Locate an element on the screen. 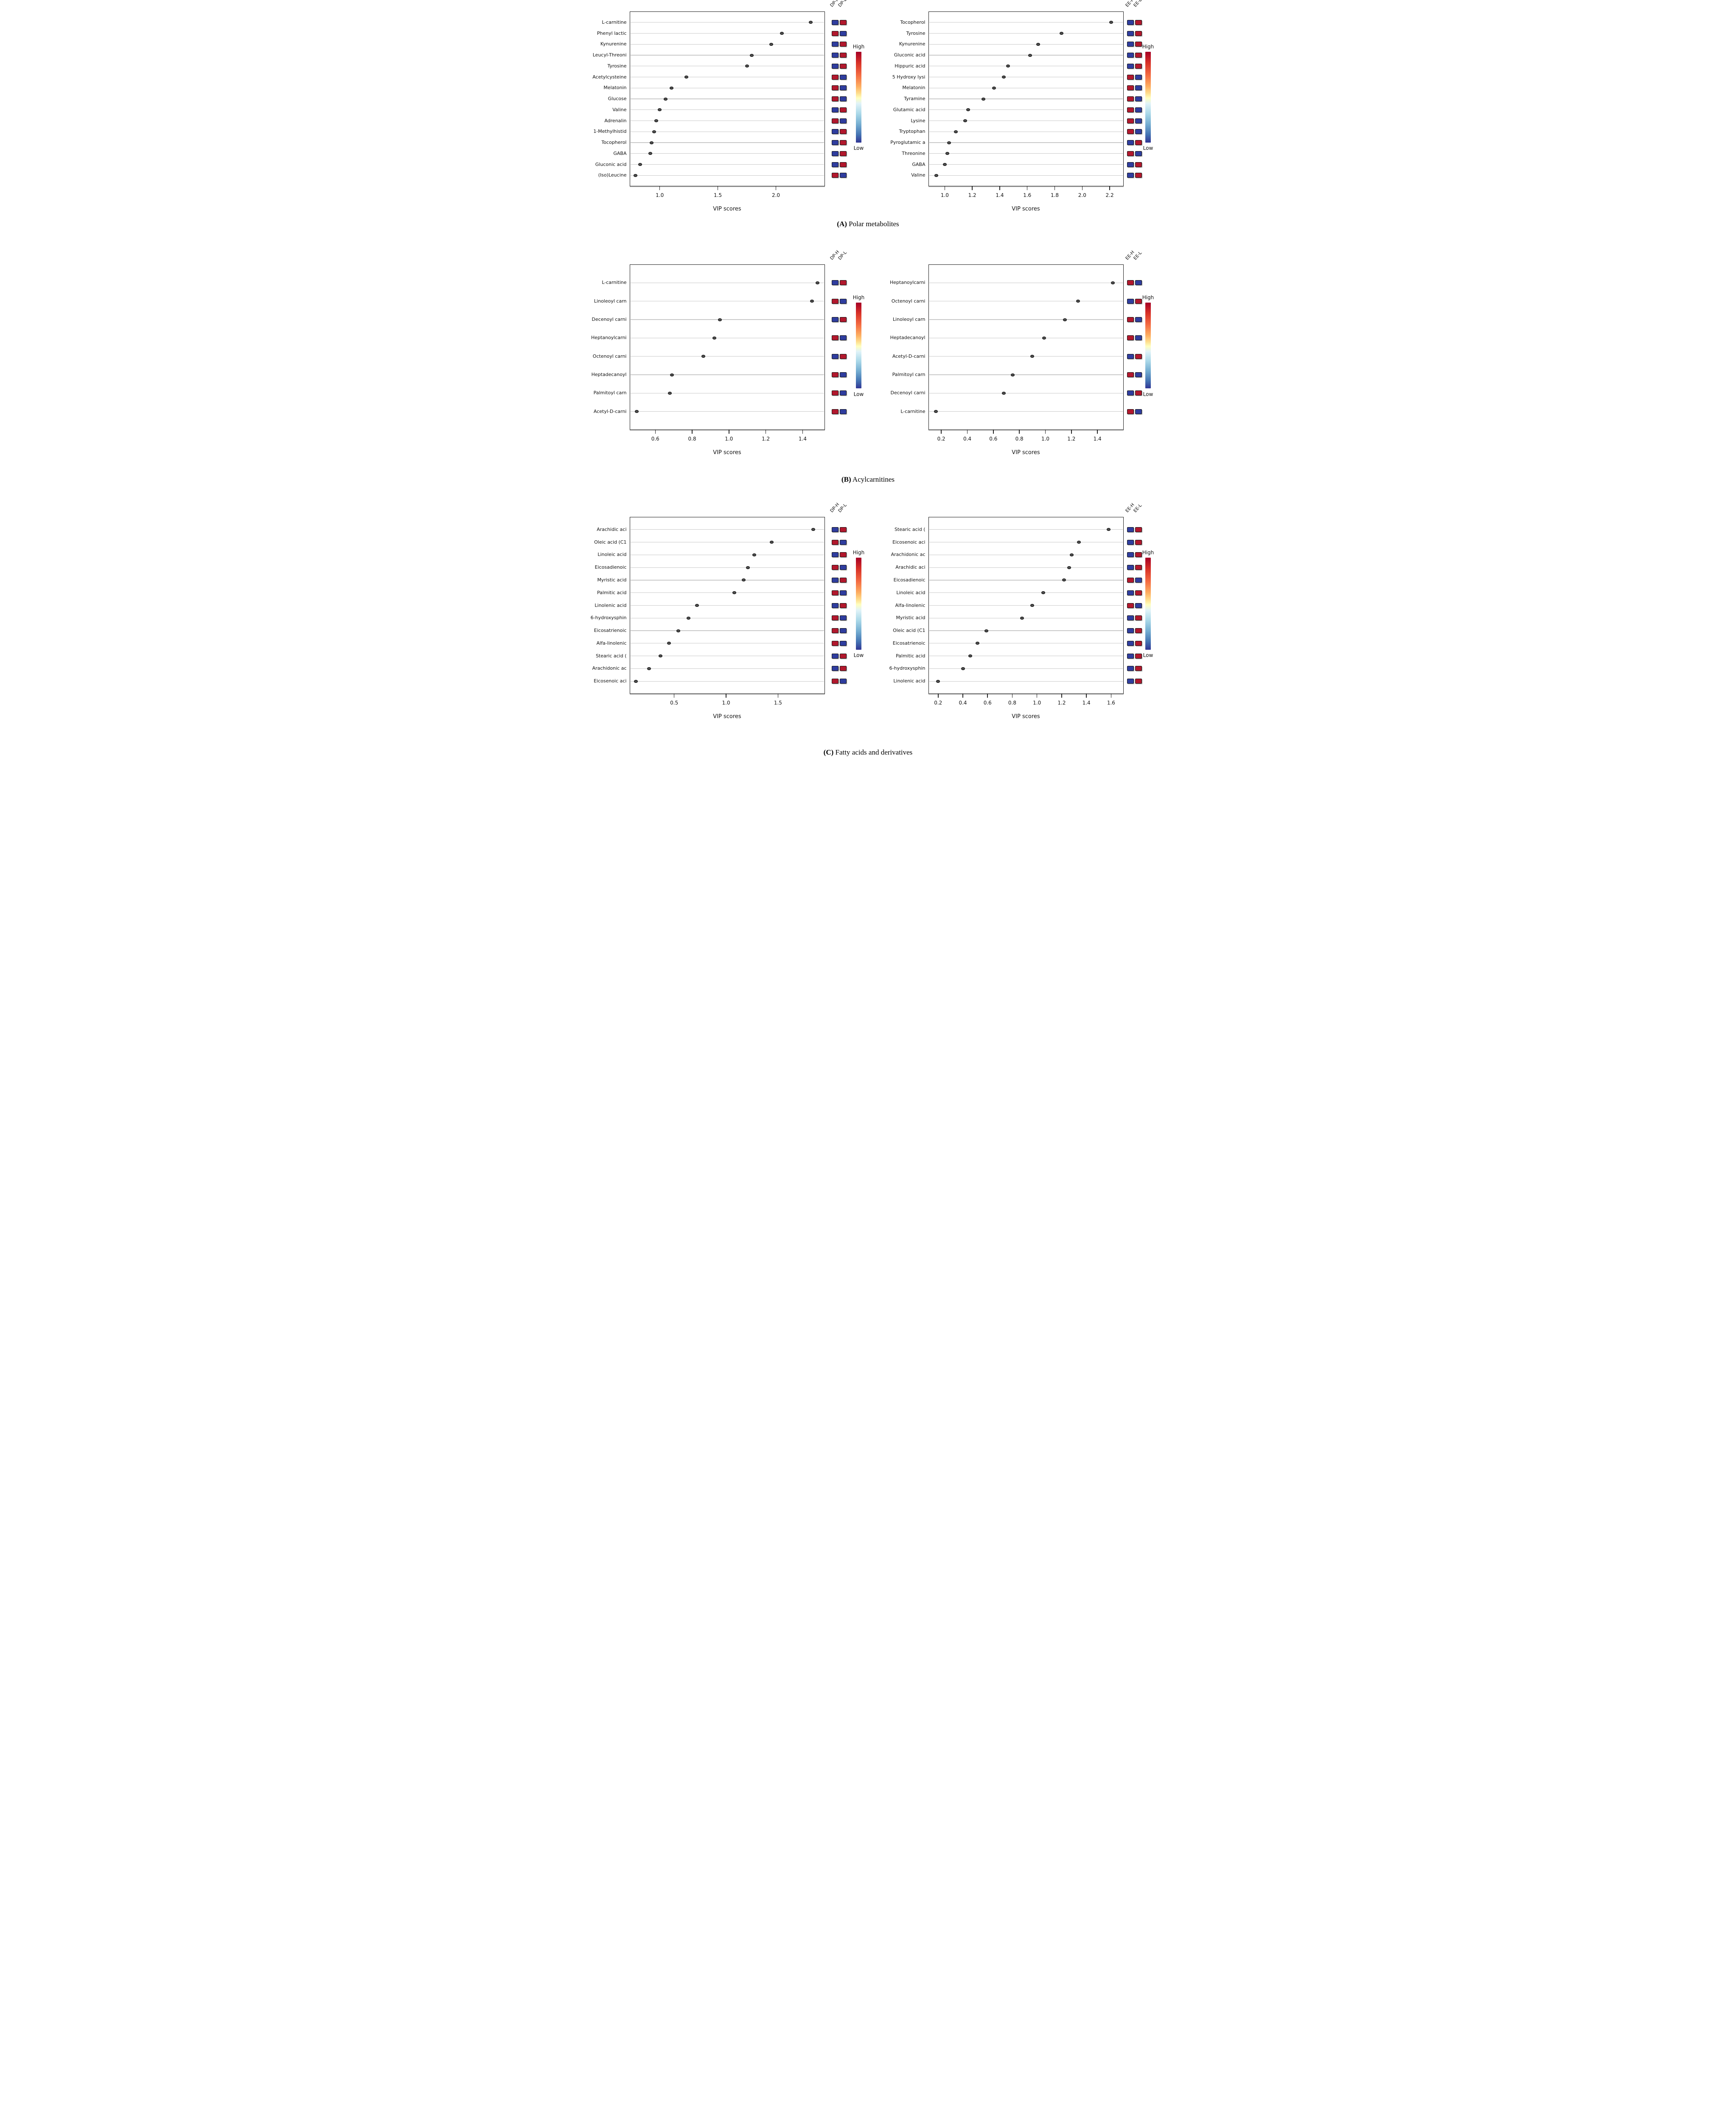 This screenshot has width=1736, height=2122. caption-A-title: Polar metabolites is located at coordinates (874, 224).